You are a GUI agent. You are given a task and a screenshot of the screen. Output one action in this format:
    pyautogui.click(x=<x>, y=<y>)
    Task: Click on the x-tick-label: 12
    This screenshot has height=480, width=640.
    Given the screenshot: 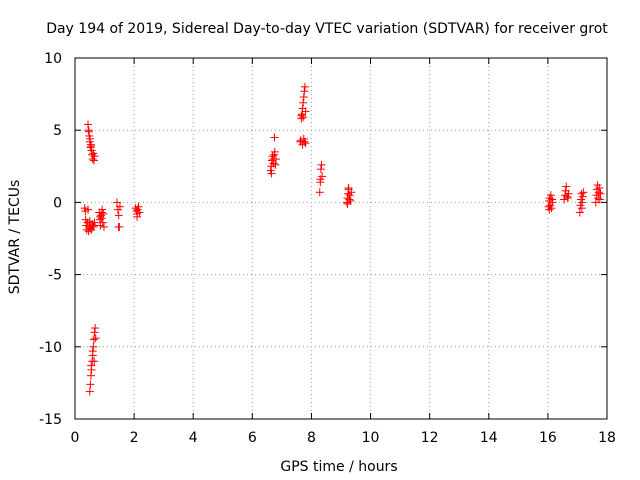 What is the action you would take?
    pyautogui.click(x=430, y=438)
    